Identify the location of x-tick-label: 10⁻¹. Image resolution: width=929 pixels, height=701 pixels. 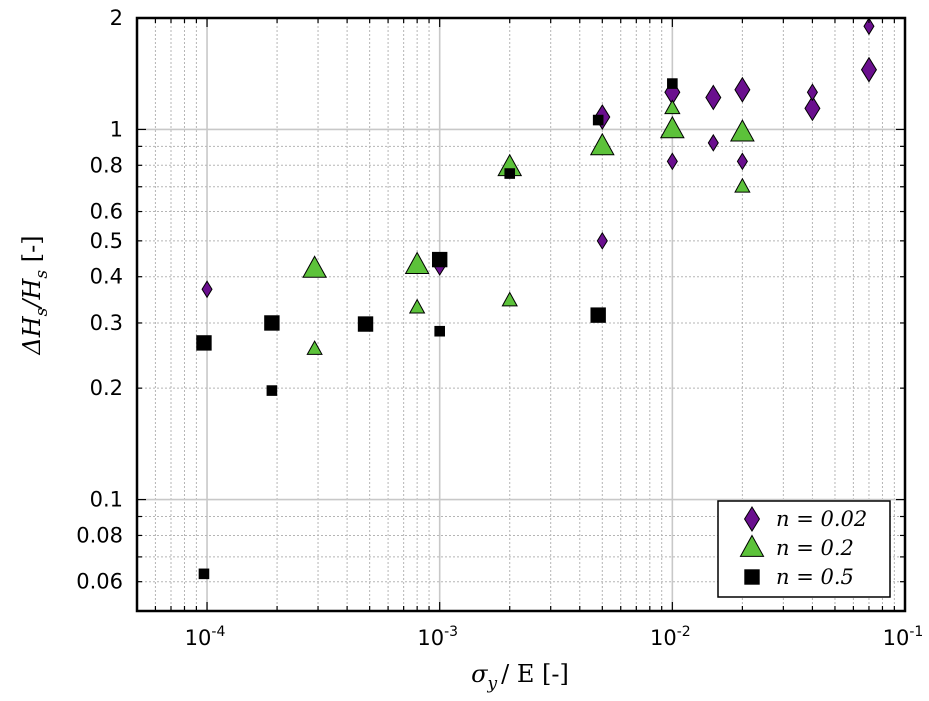
(903, 637).